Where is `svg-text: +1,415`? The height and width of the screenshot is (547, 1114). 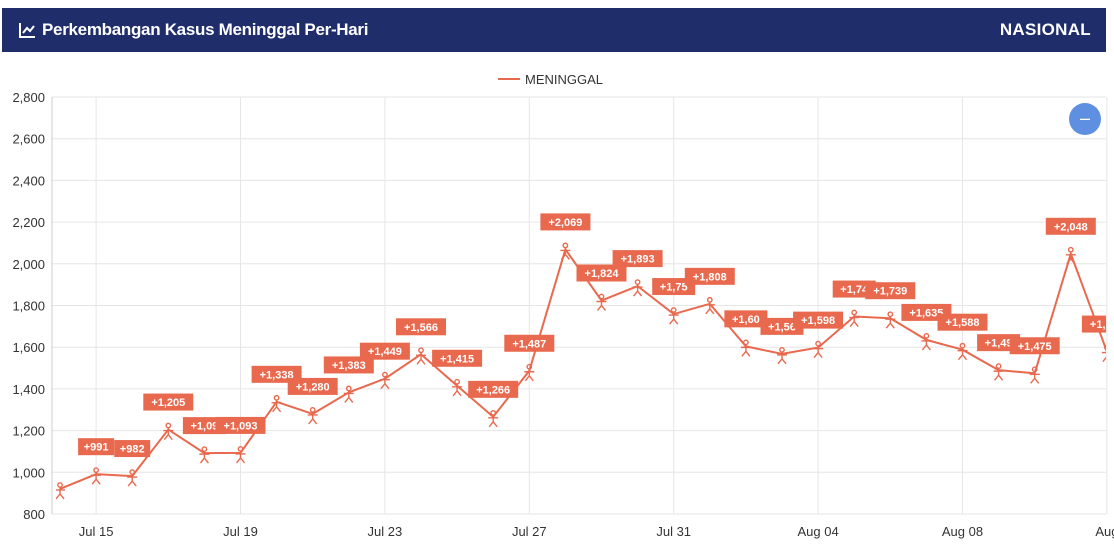
svg-text: +1,415 is located at coordinates (457, 359).